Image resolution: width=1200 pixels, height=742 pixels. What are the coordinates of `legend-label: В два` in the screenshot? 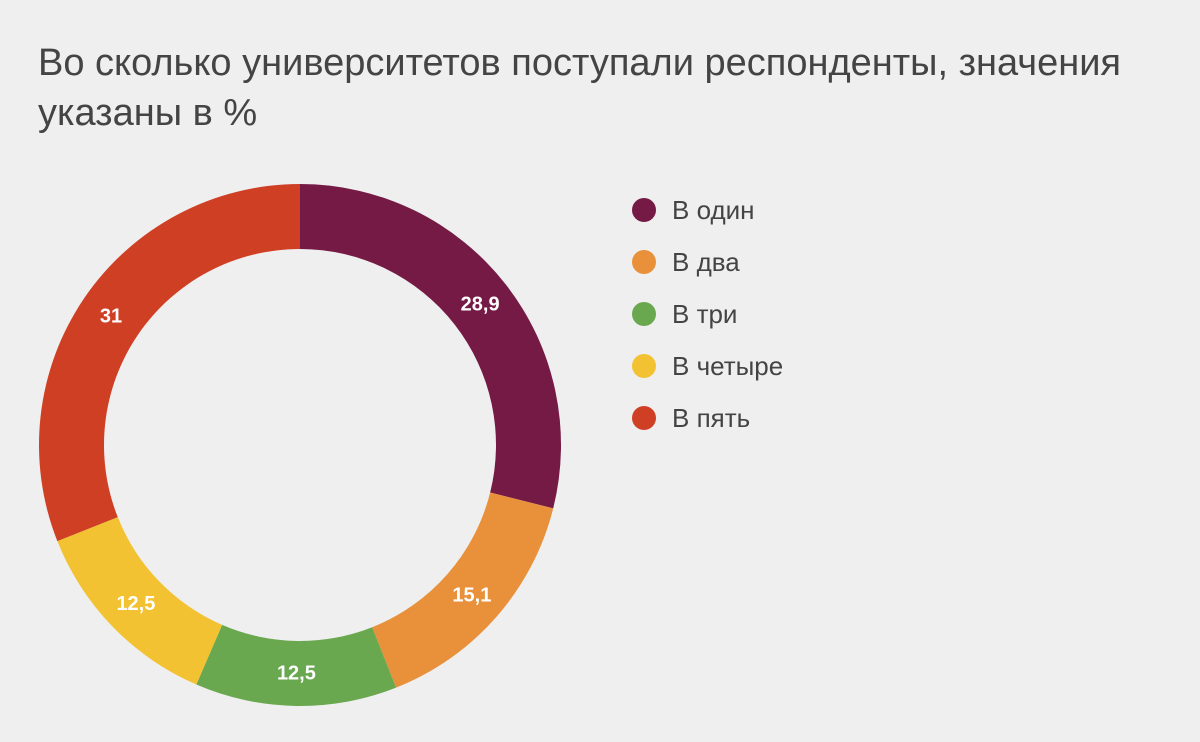 It's located at (706, 261).